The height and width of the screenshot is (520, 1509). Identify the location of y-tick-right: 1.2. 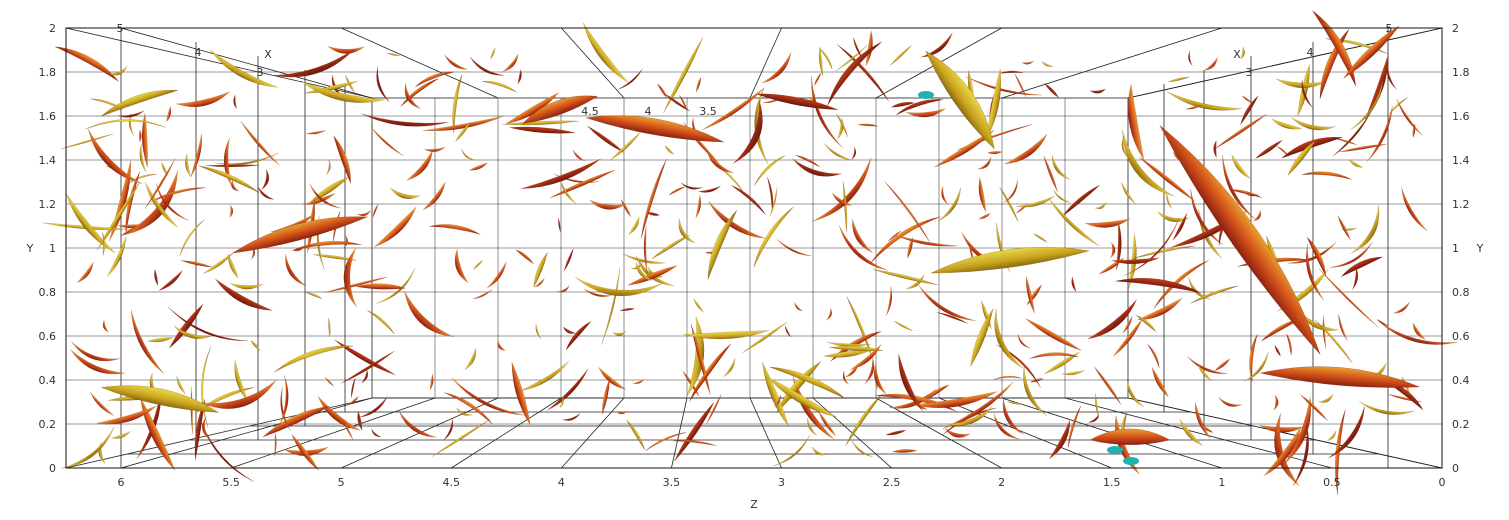
(1461, 204).